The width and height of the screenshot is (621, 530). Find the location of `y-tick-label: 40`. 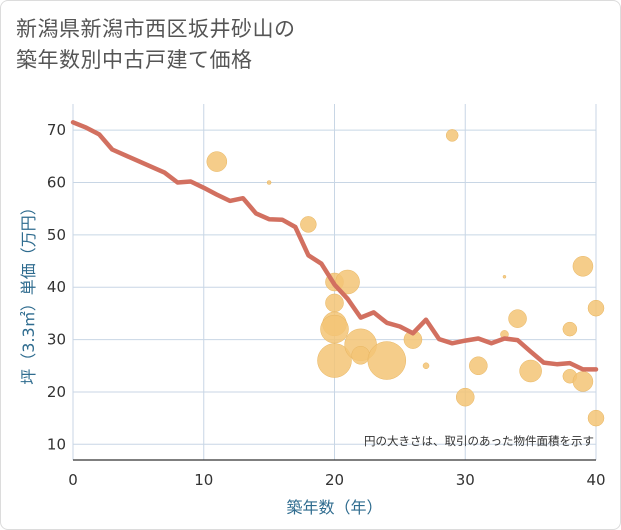

y-tick-label: 40 is located at coordinates (56, 287).